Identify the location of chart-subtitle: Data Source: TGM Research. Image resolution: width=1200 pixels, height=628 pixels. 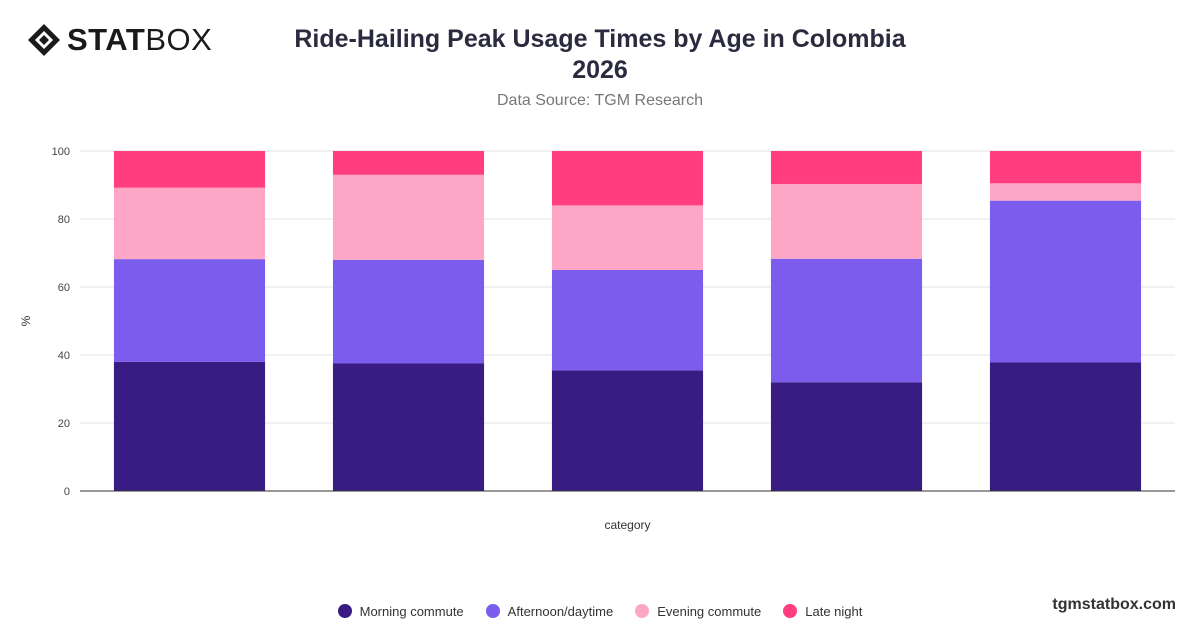
(599, 100).